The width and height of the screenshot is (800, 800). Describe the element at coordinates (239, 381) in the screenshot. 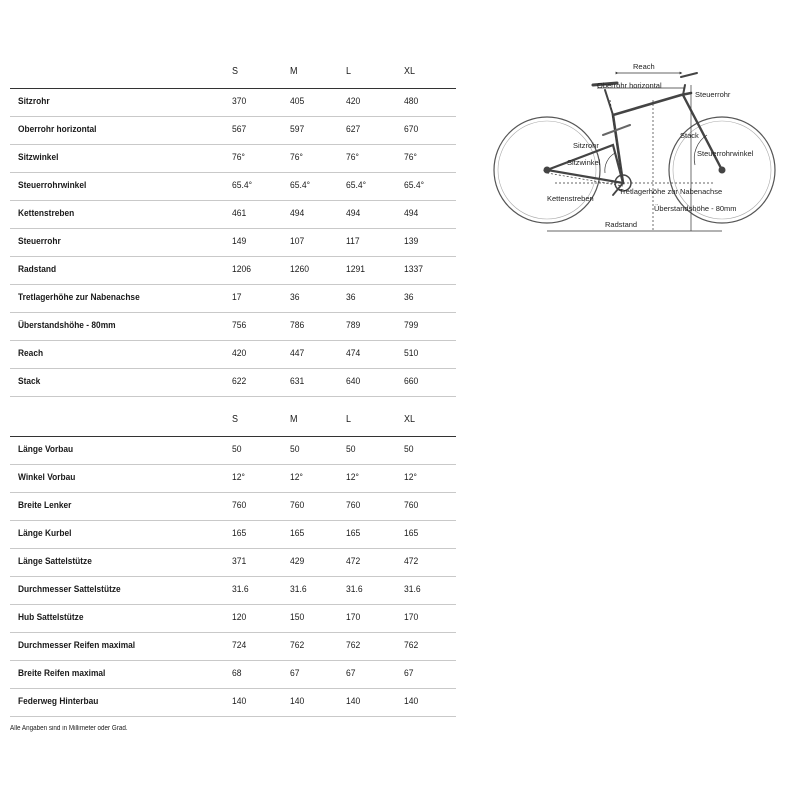

I see `cell-value: 622` at that location.